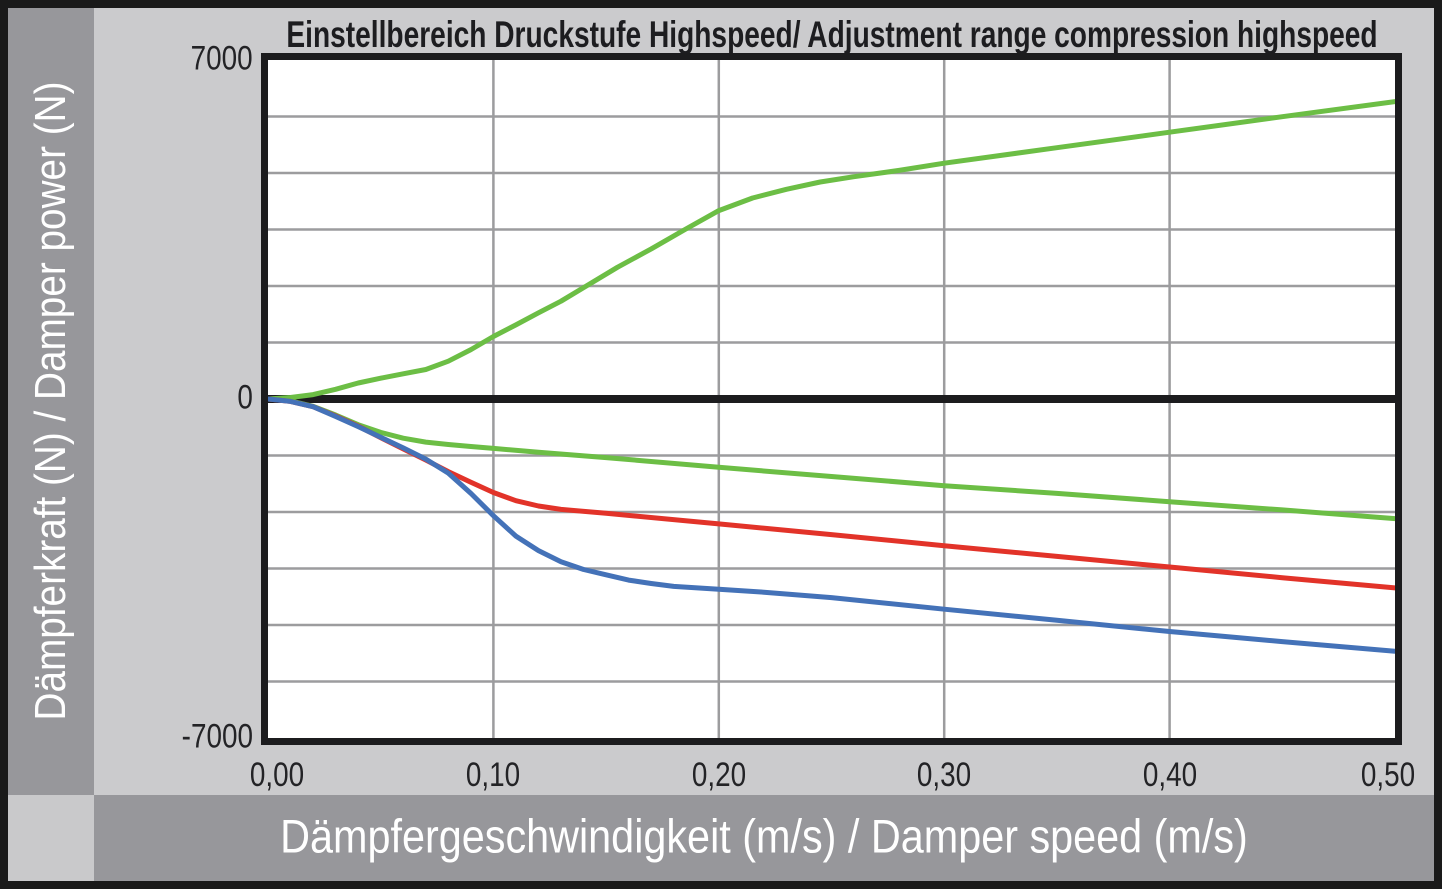 Image resolution: width=1442 pixels, height=889 pixels. Describe the element at coordinates (831, 459) in the screenshot. I see `series-rebound-lower-green` at that location.